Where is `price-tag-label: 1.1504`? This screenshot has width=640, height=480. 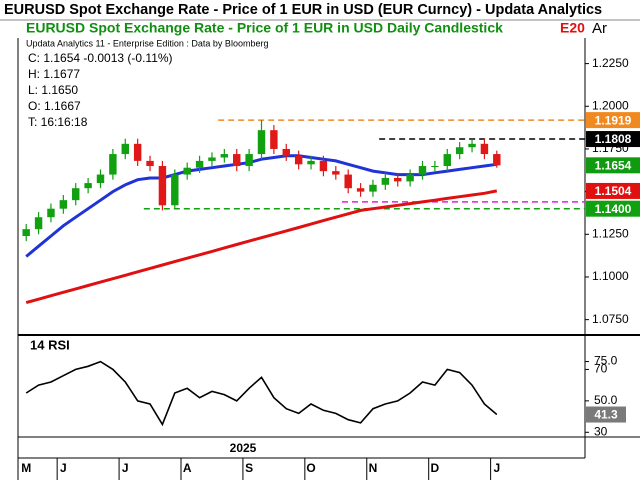 price-tag-label: 1.1504 is located at coordinates (613, 191).